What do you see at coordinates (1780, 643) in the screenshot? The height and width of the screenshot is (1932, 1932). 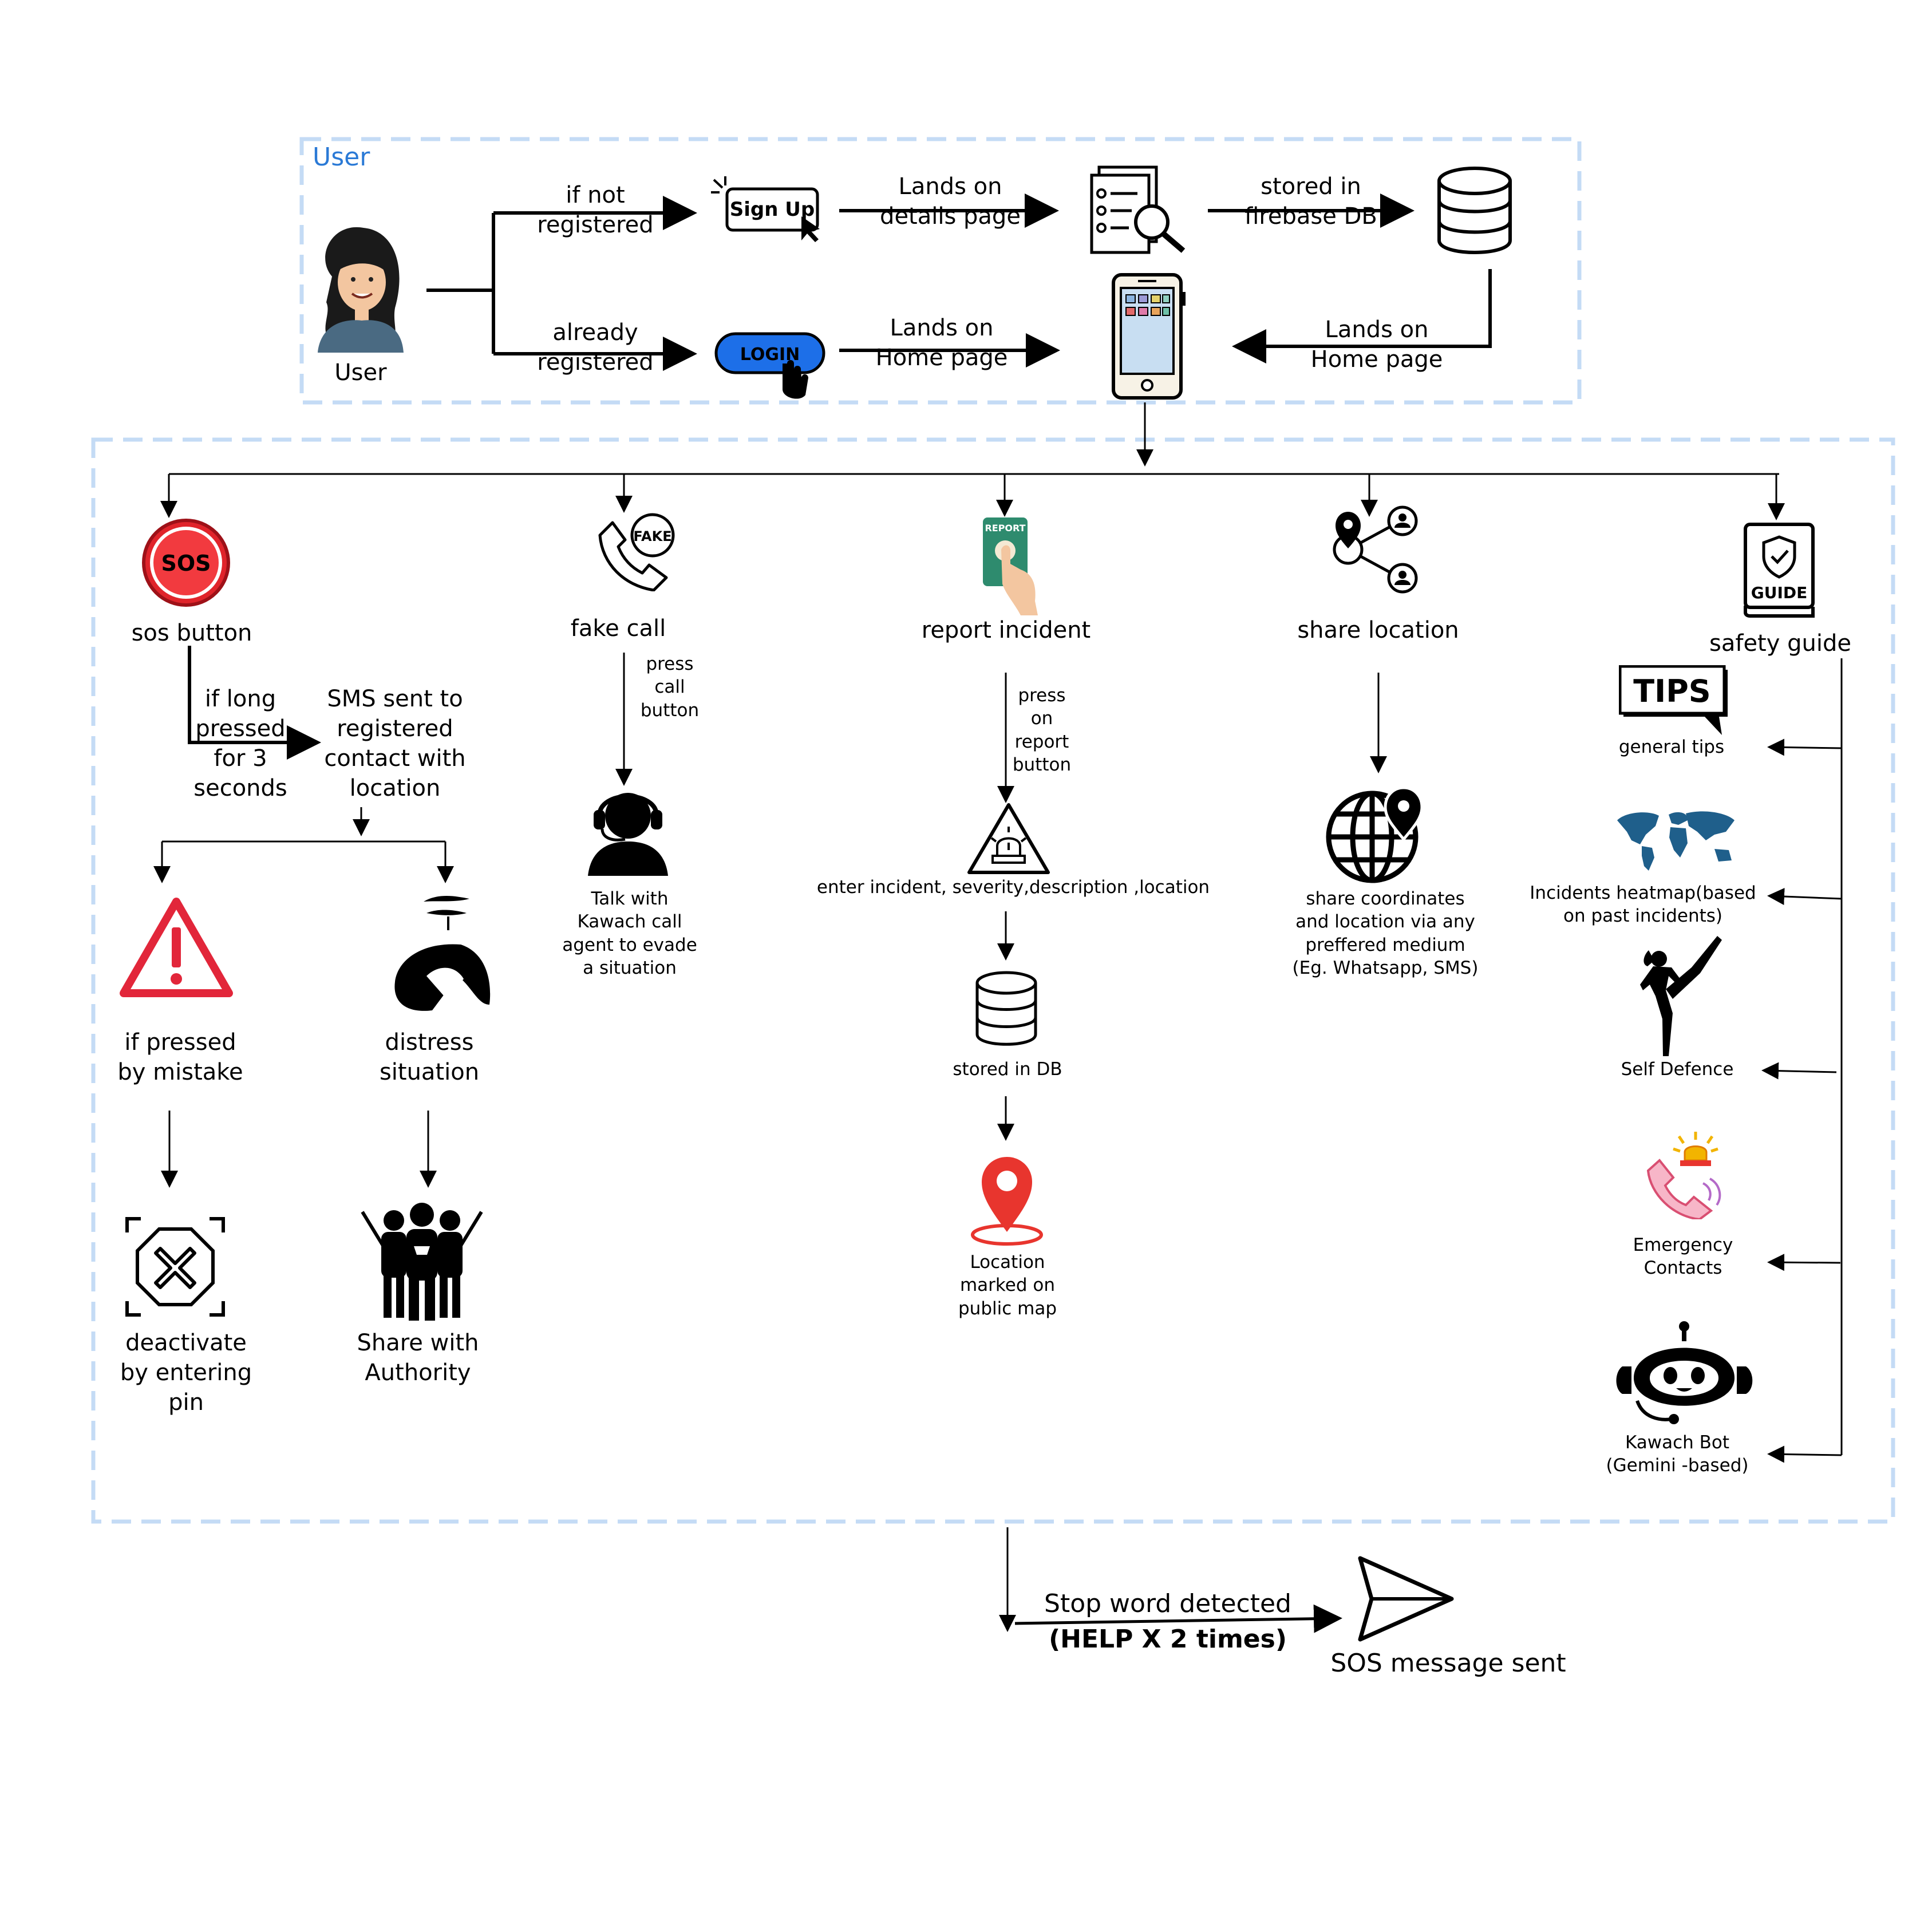 I see `safety-guide-label: safety guide` at bounding box center [1780, 643].